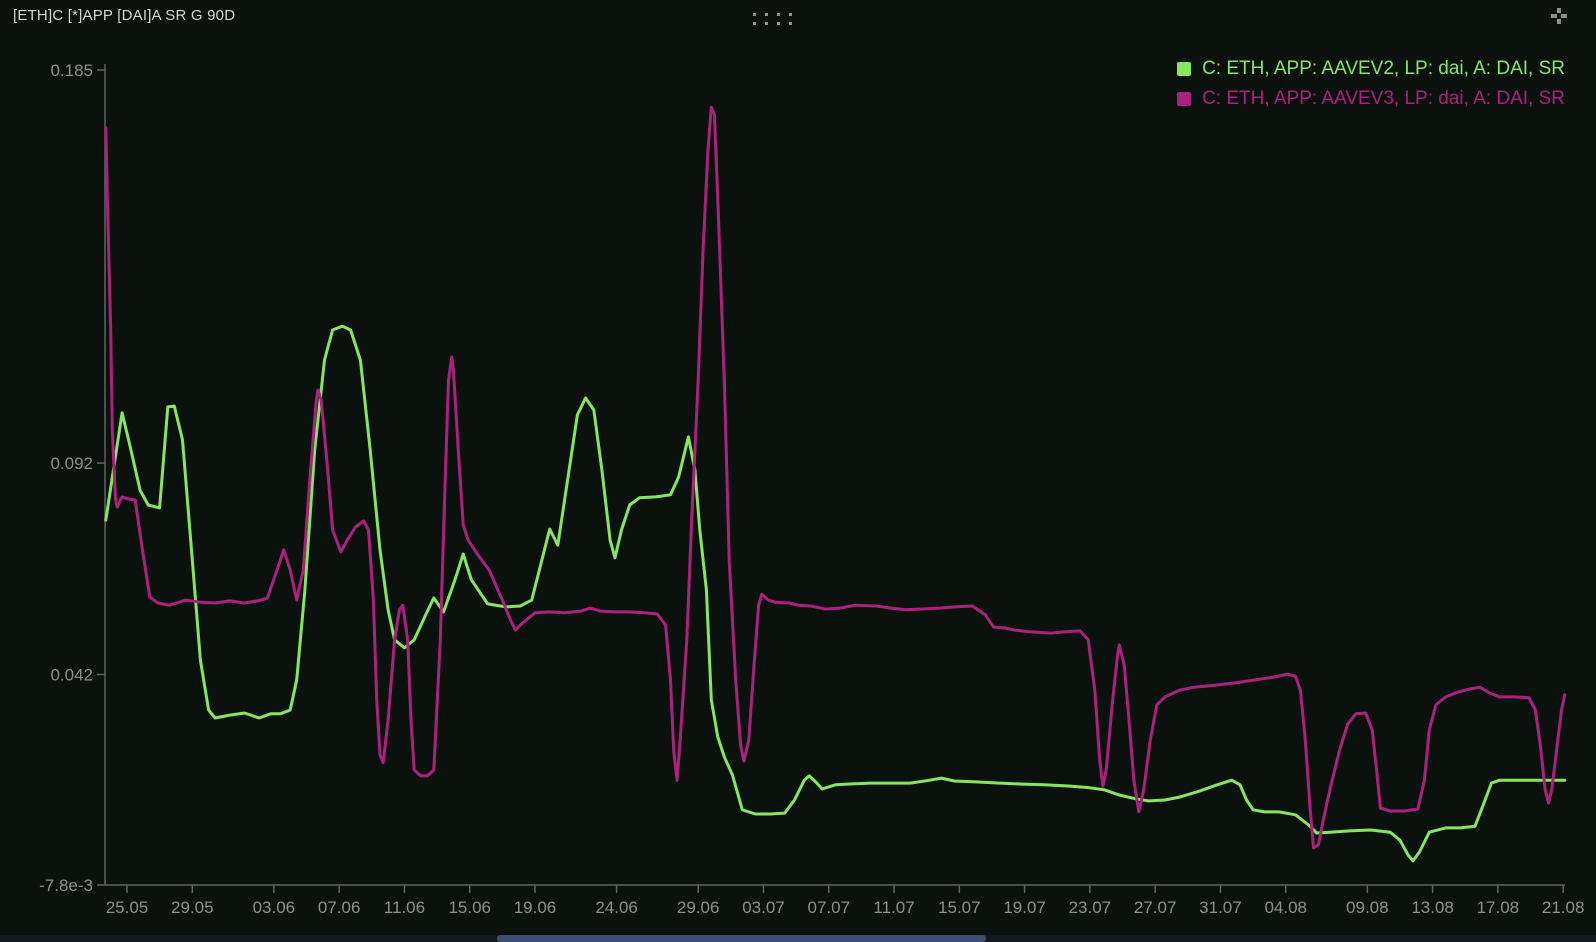 This screenshot has height=942, width=1596. What do you see at coordinates (127, 907) in the screenshot?
I see `x-tick-label: 25.05` at bounding box center [127, 907].